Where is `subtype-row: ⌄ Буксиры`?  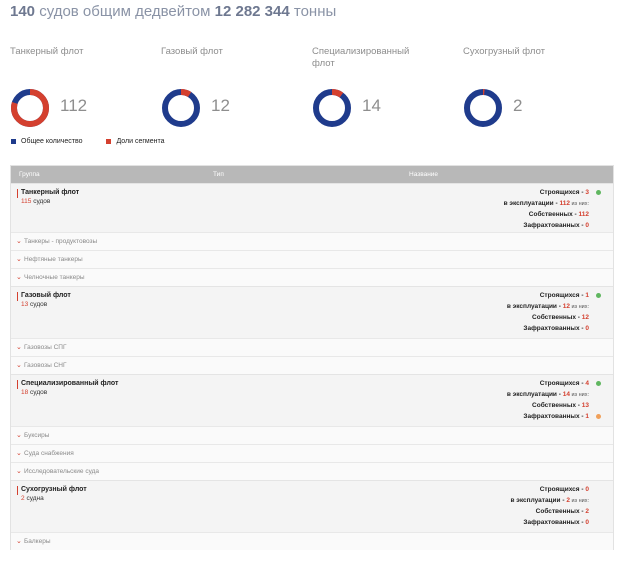
subtype-row: ⌄ Буксиры is located at coordinates (312, 435).